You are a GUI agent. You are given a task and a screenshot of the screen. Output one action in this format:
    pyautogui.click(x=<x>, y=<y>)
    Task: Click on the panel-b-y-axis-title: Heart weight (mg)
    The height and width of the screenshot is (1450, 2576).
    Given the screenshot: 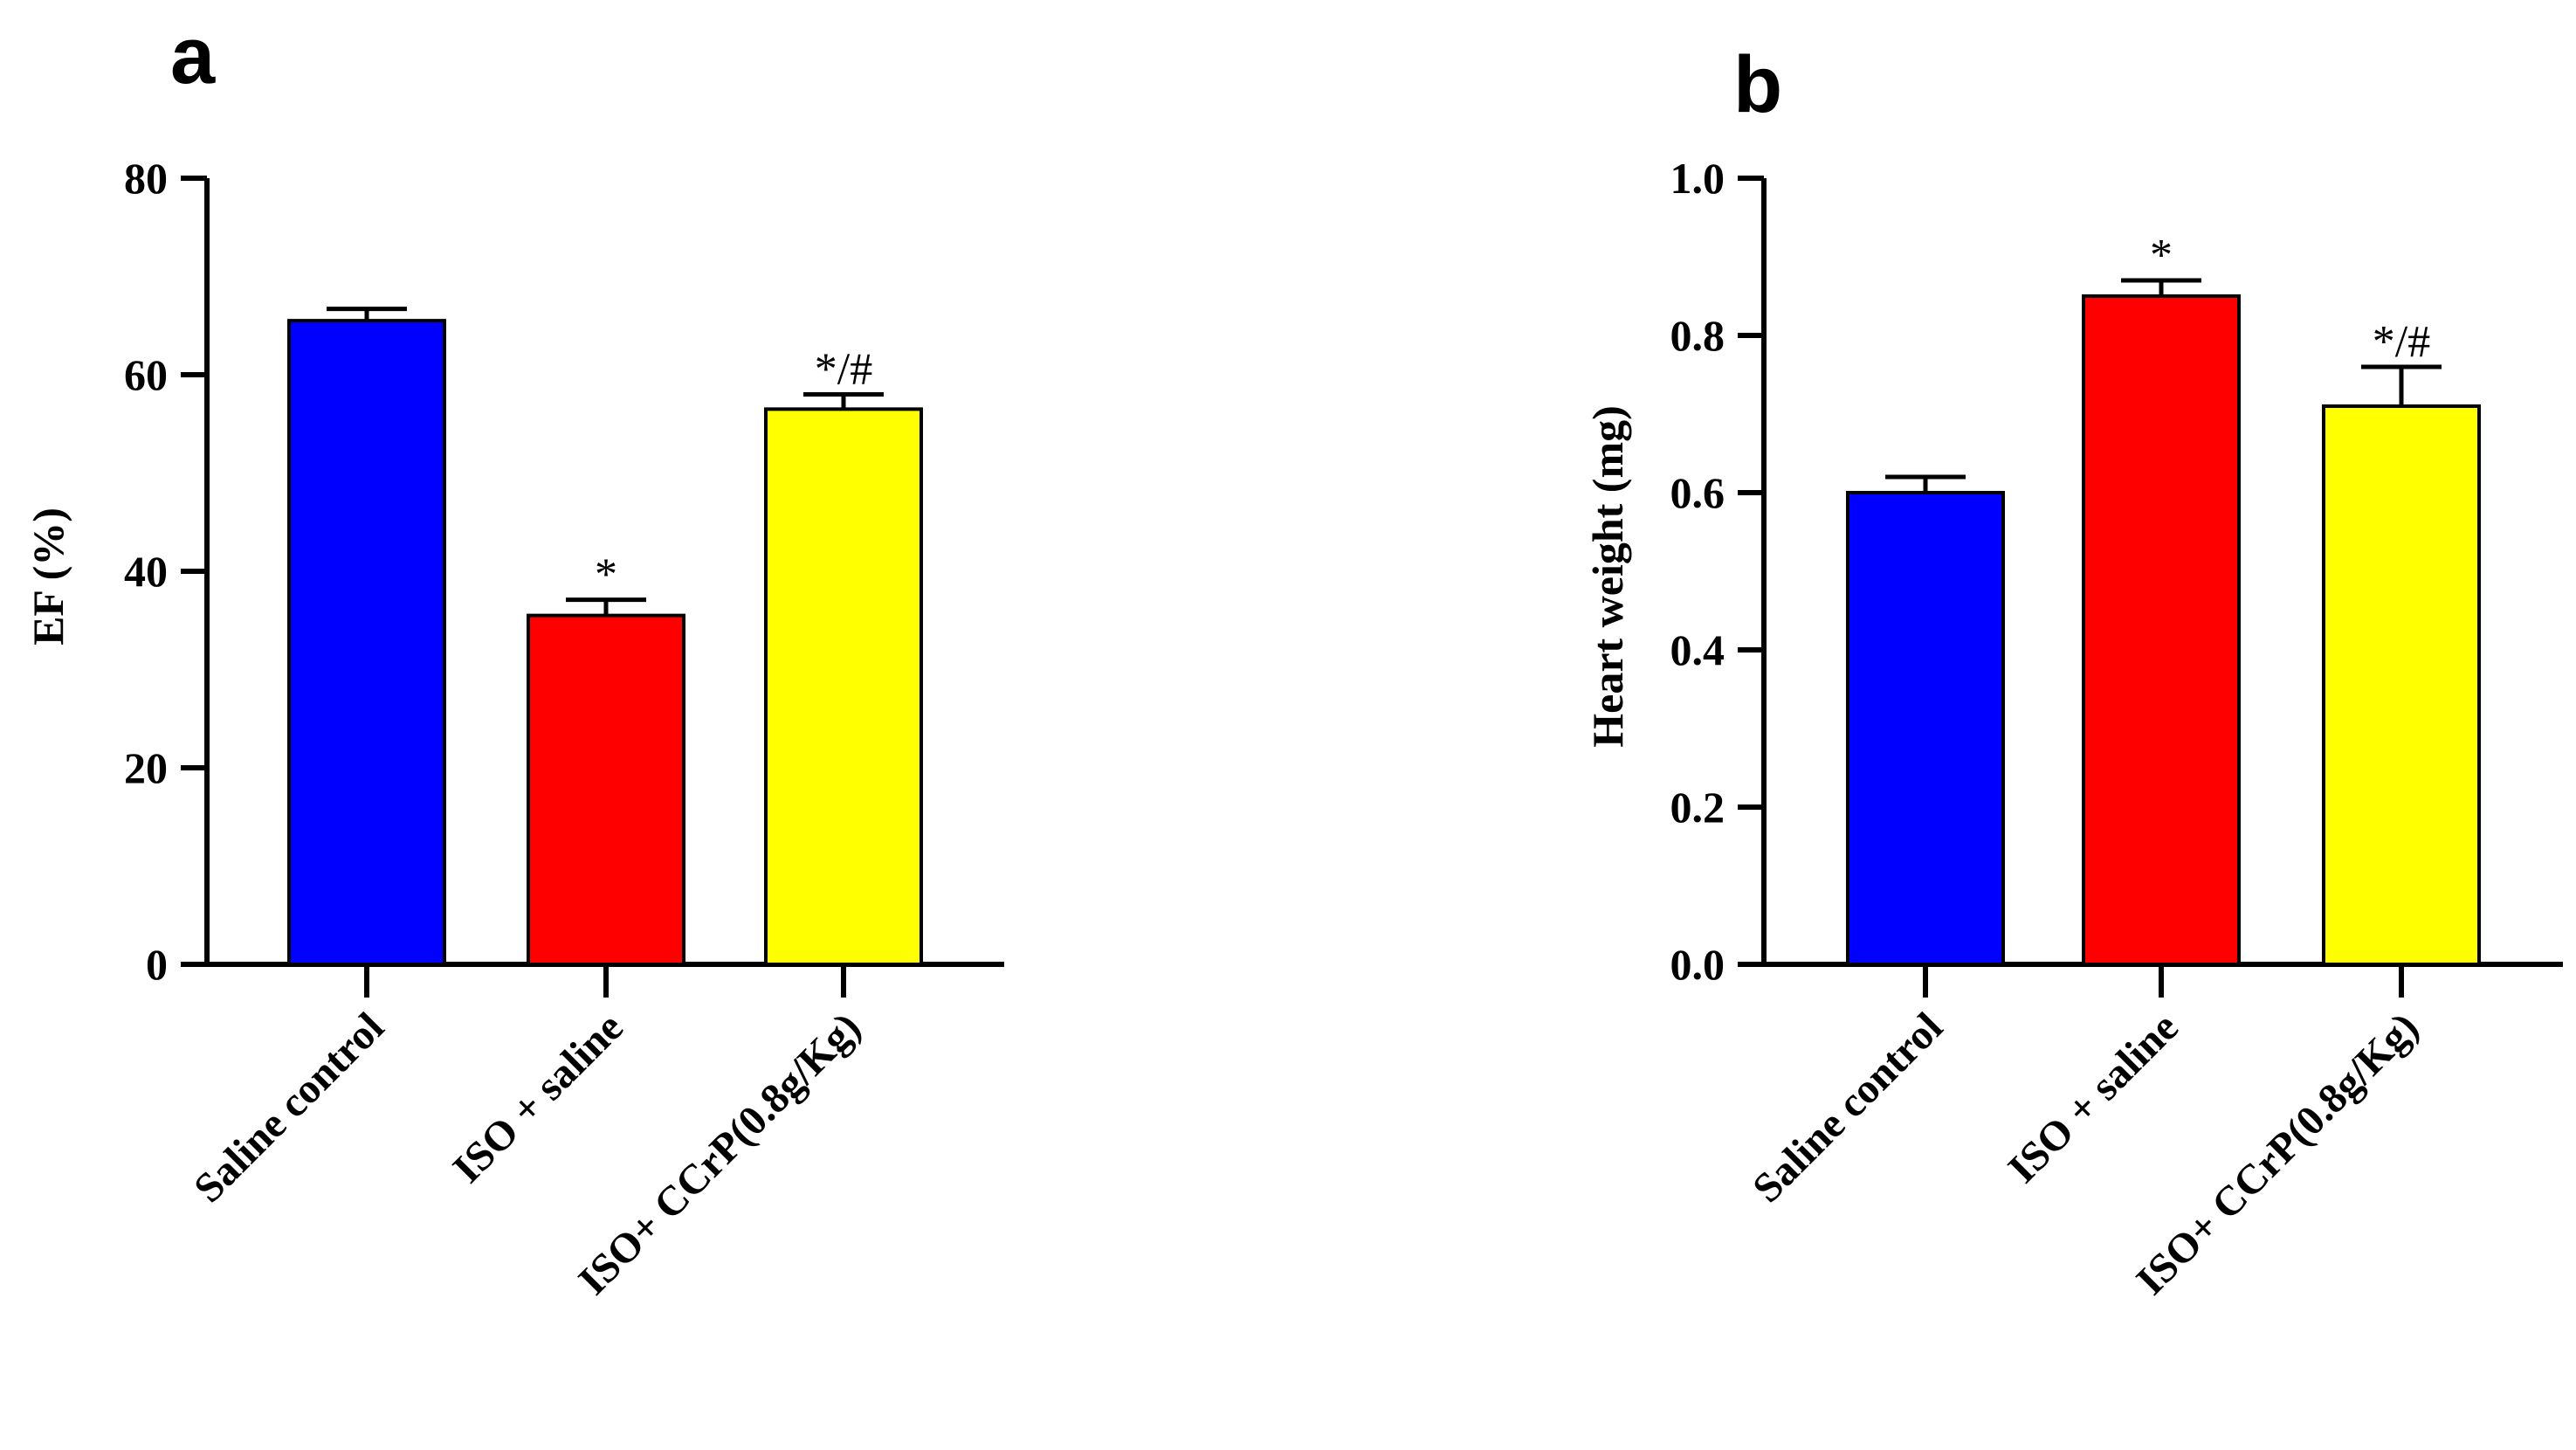 What is the action you would take?
    pyautogui.click(x=1607, y=576)
    